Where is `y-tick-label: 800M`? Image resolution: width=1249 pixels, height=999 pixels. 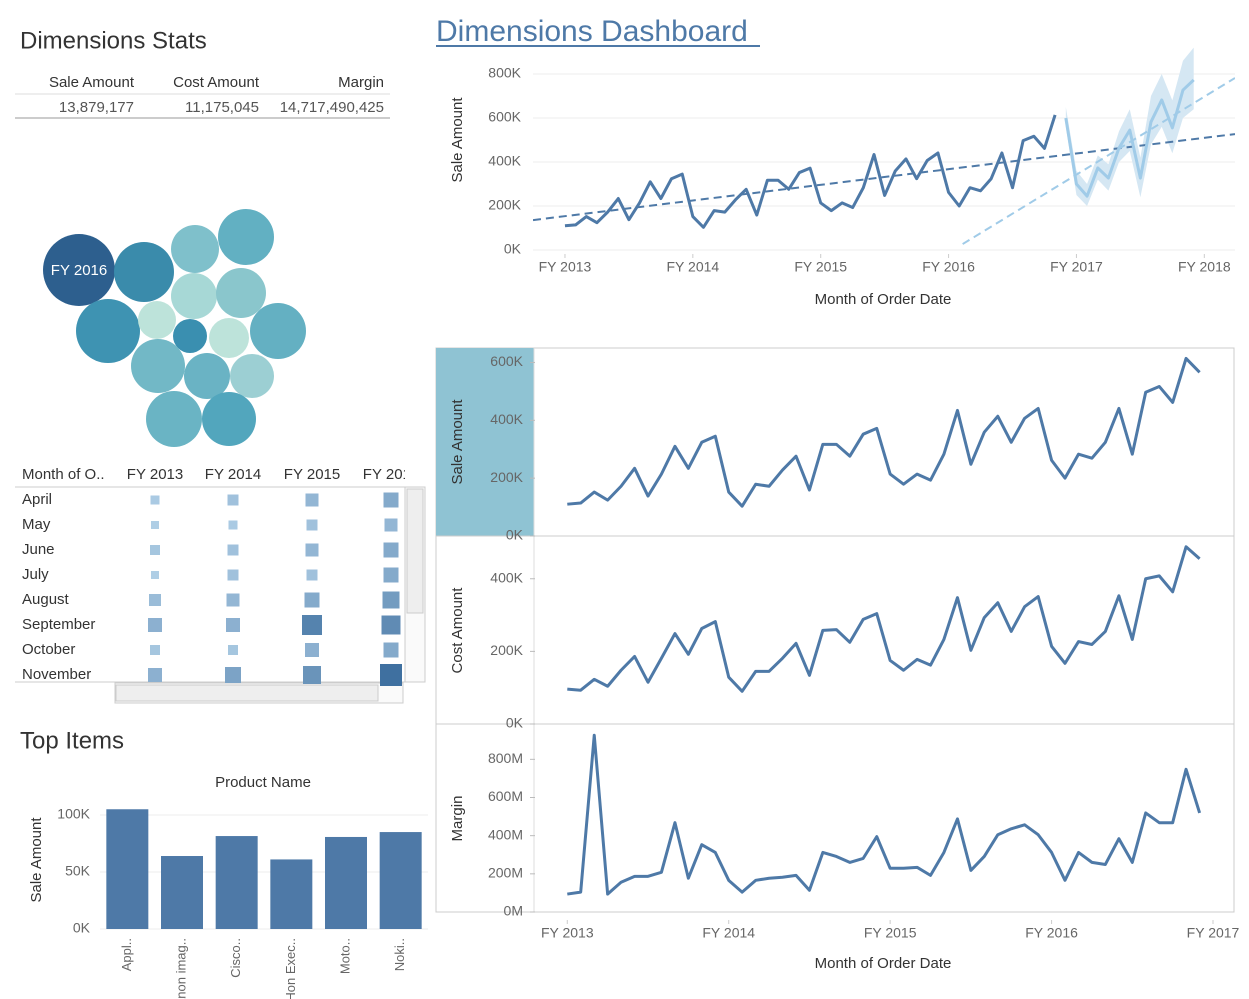 y-tick-label: 800M is located at coordinates (505, 758).